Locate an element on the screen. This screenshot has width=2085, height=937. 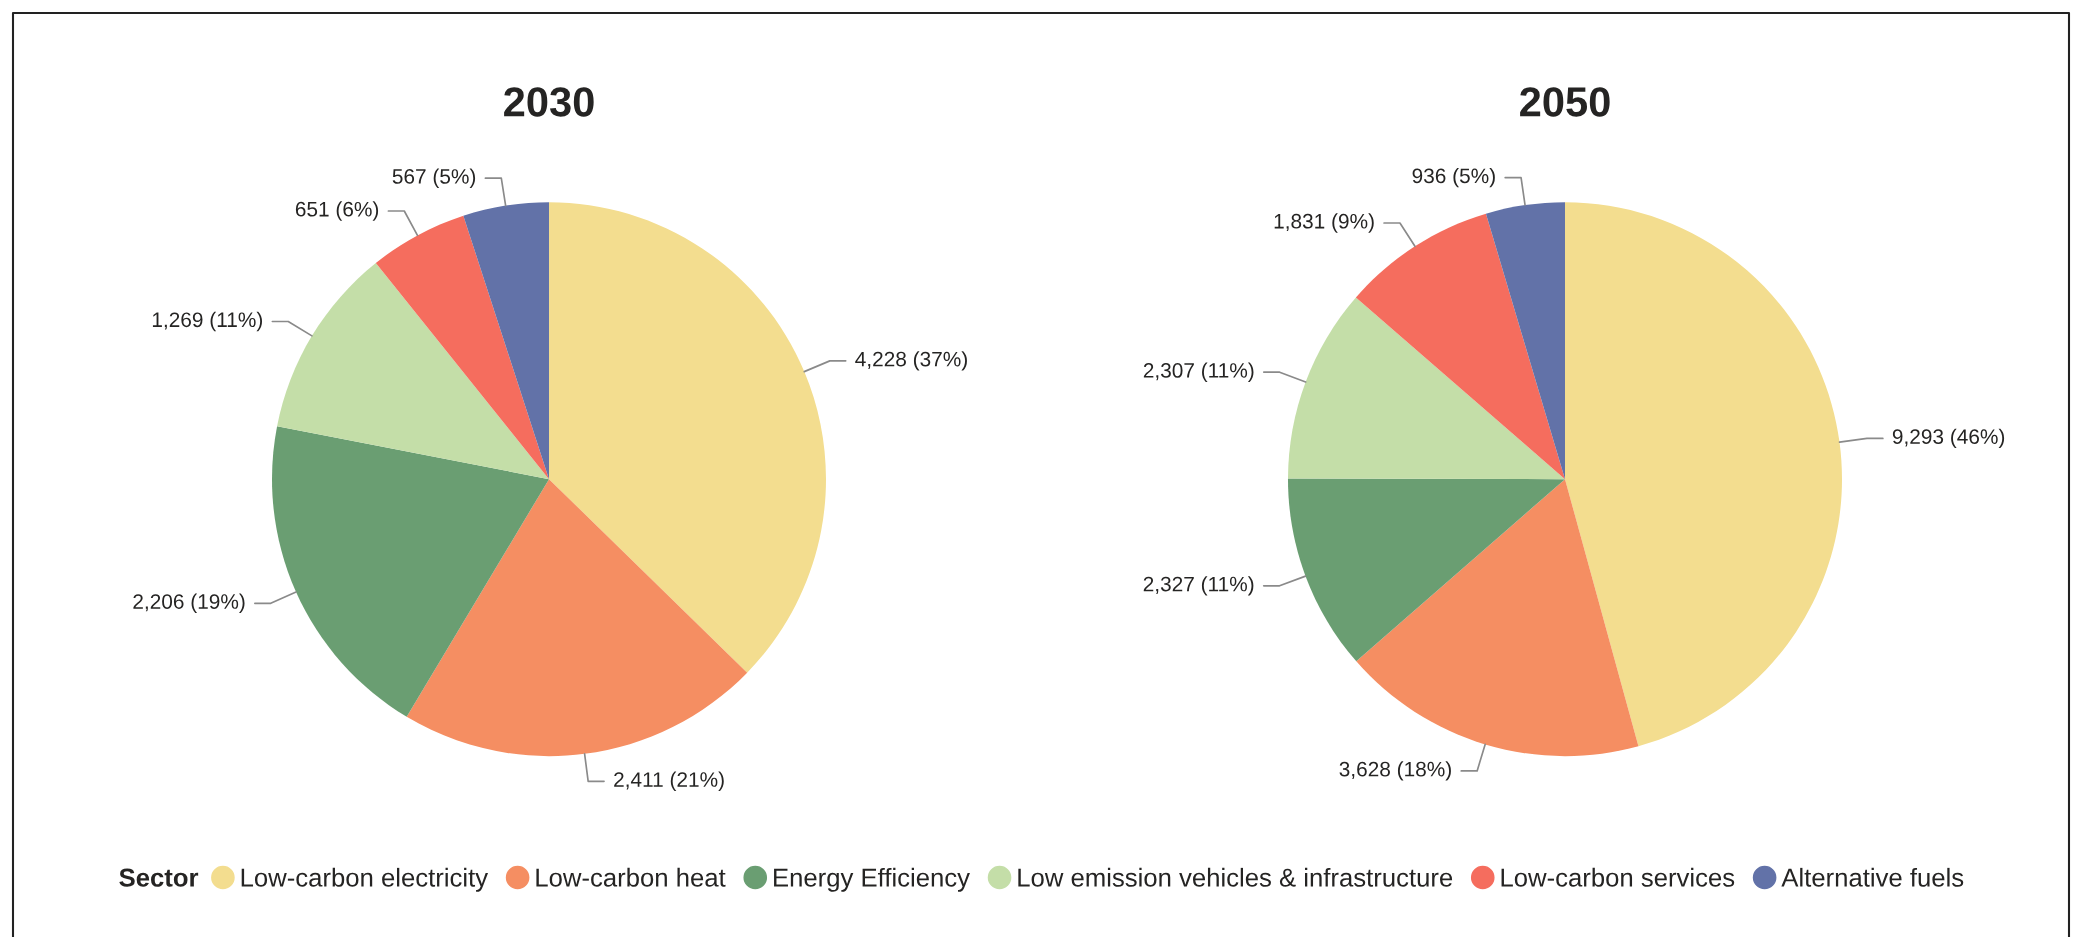
legend-label: Low emission vehicles & infrastructure is located at coordinates (1235, 877).